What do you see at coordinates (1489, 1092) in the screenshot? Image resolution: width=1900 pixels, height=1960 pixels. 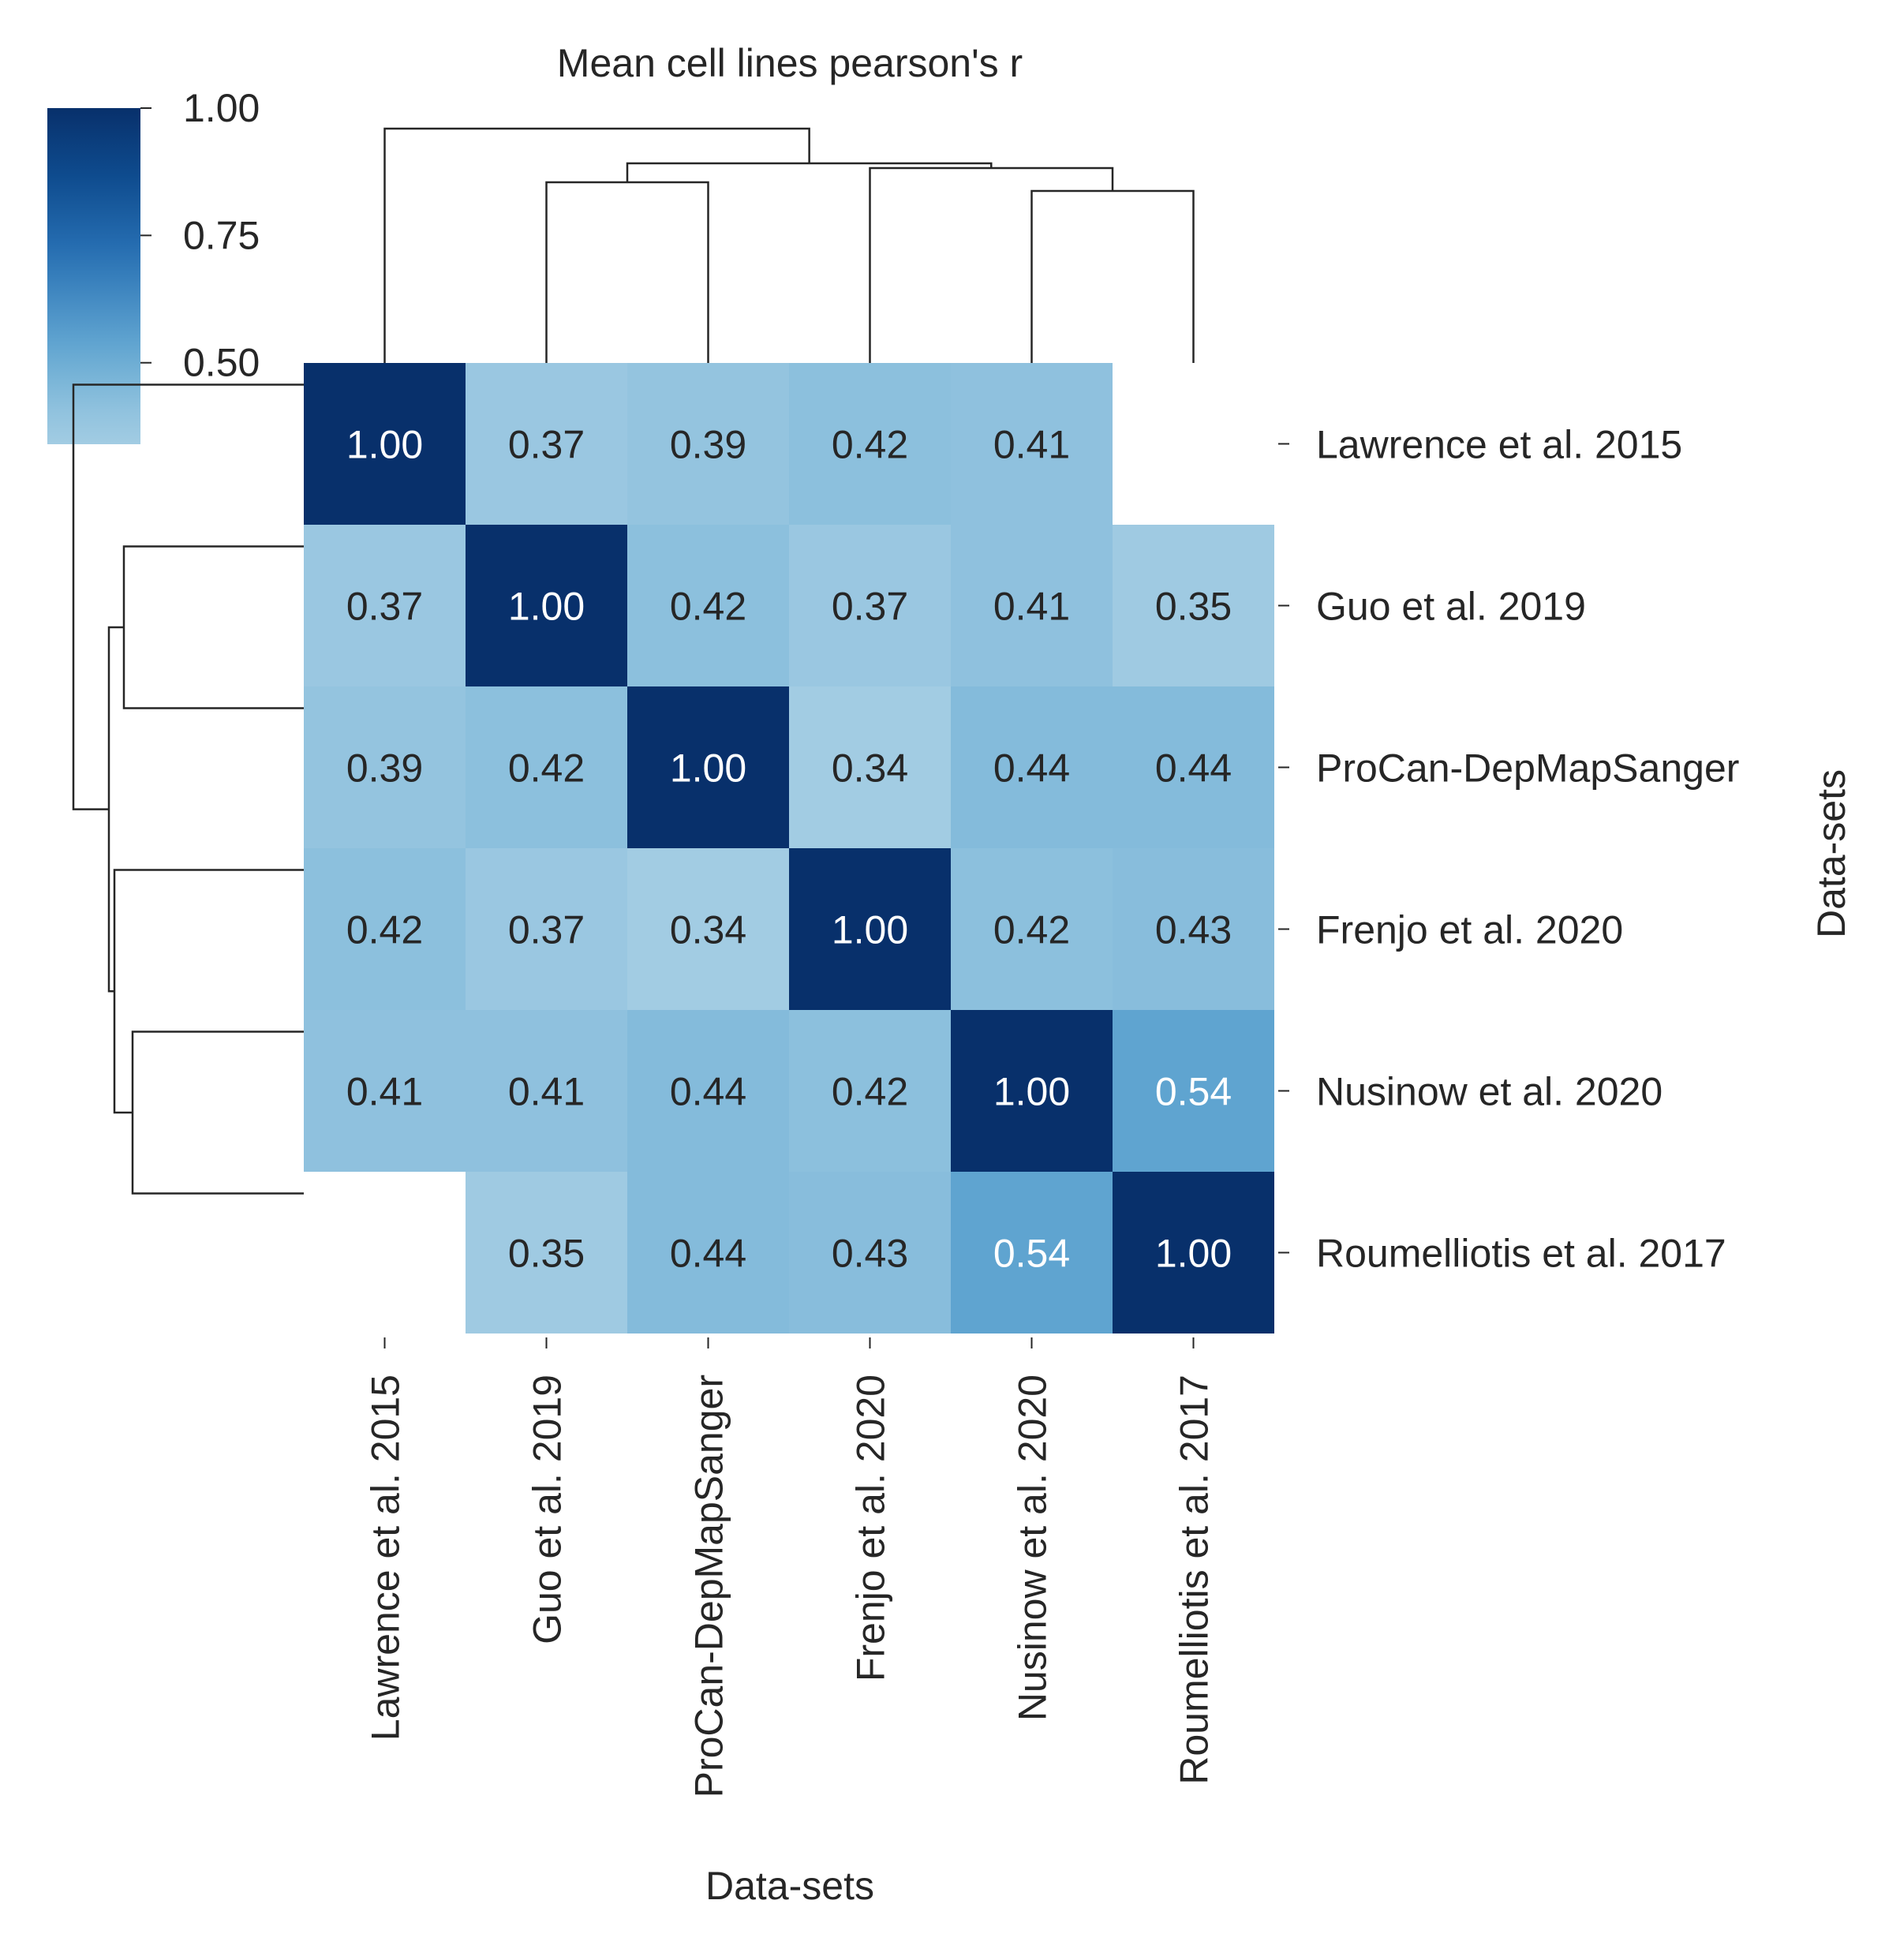 I see `row-tick-label: Nusinow et al. 2020` at bounding box center [1489, 1092].